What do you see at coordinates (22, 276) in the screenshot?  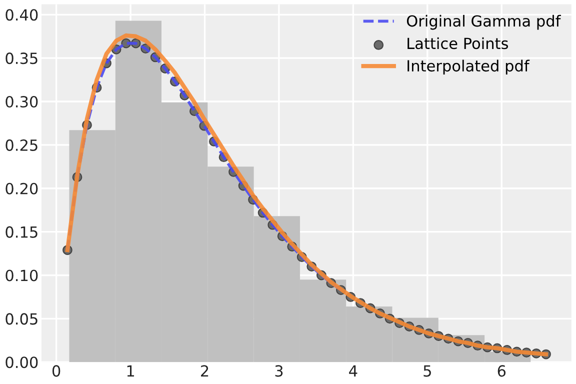 I see `y-tick-label: 0.10` at bounding box center [22, 276].